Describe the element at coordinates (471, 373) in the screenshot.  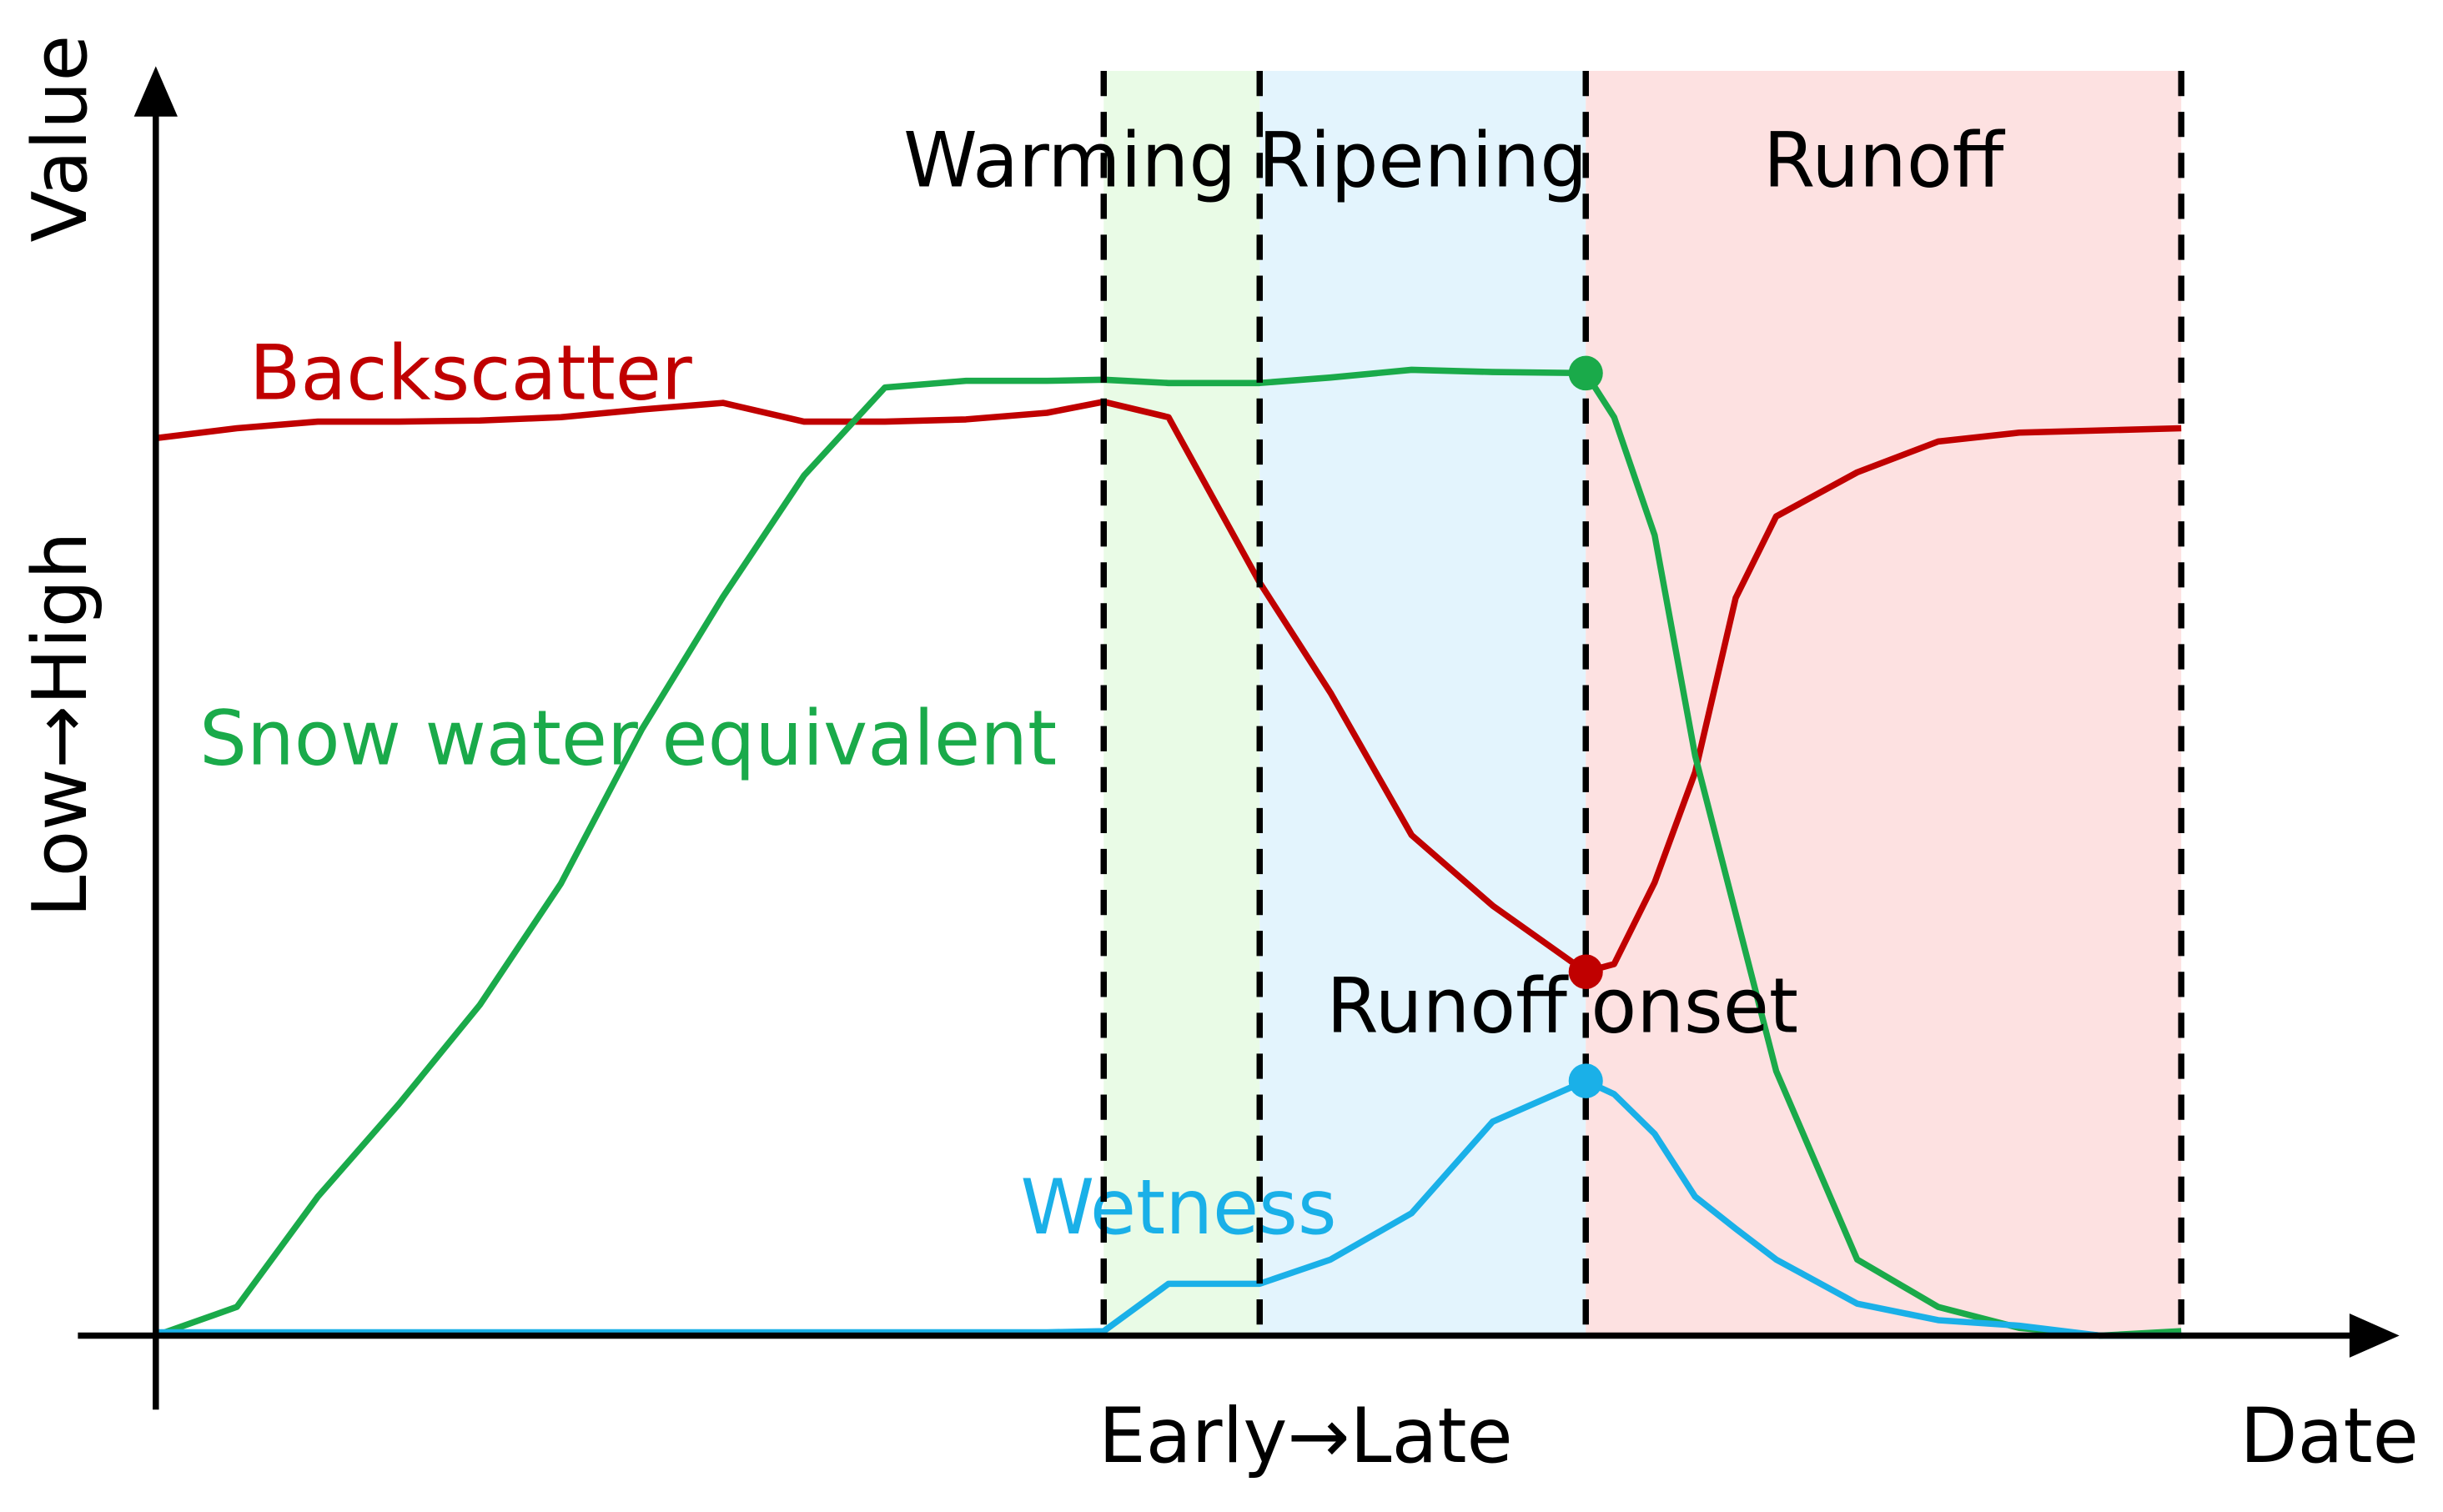
I see `series-label: Backscatter` at that location.